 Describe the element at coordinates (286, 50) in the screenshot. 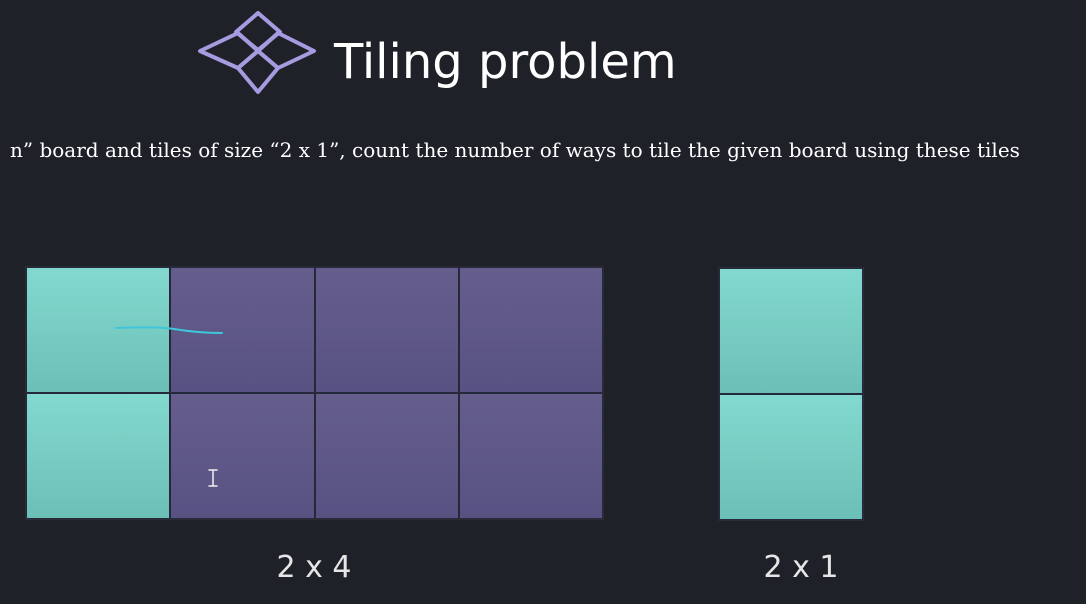

I see `logo-right-diamond` at that location.